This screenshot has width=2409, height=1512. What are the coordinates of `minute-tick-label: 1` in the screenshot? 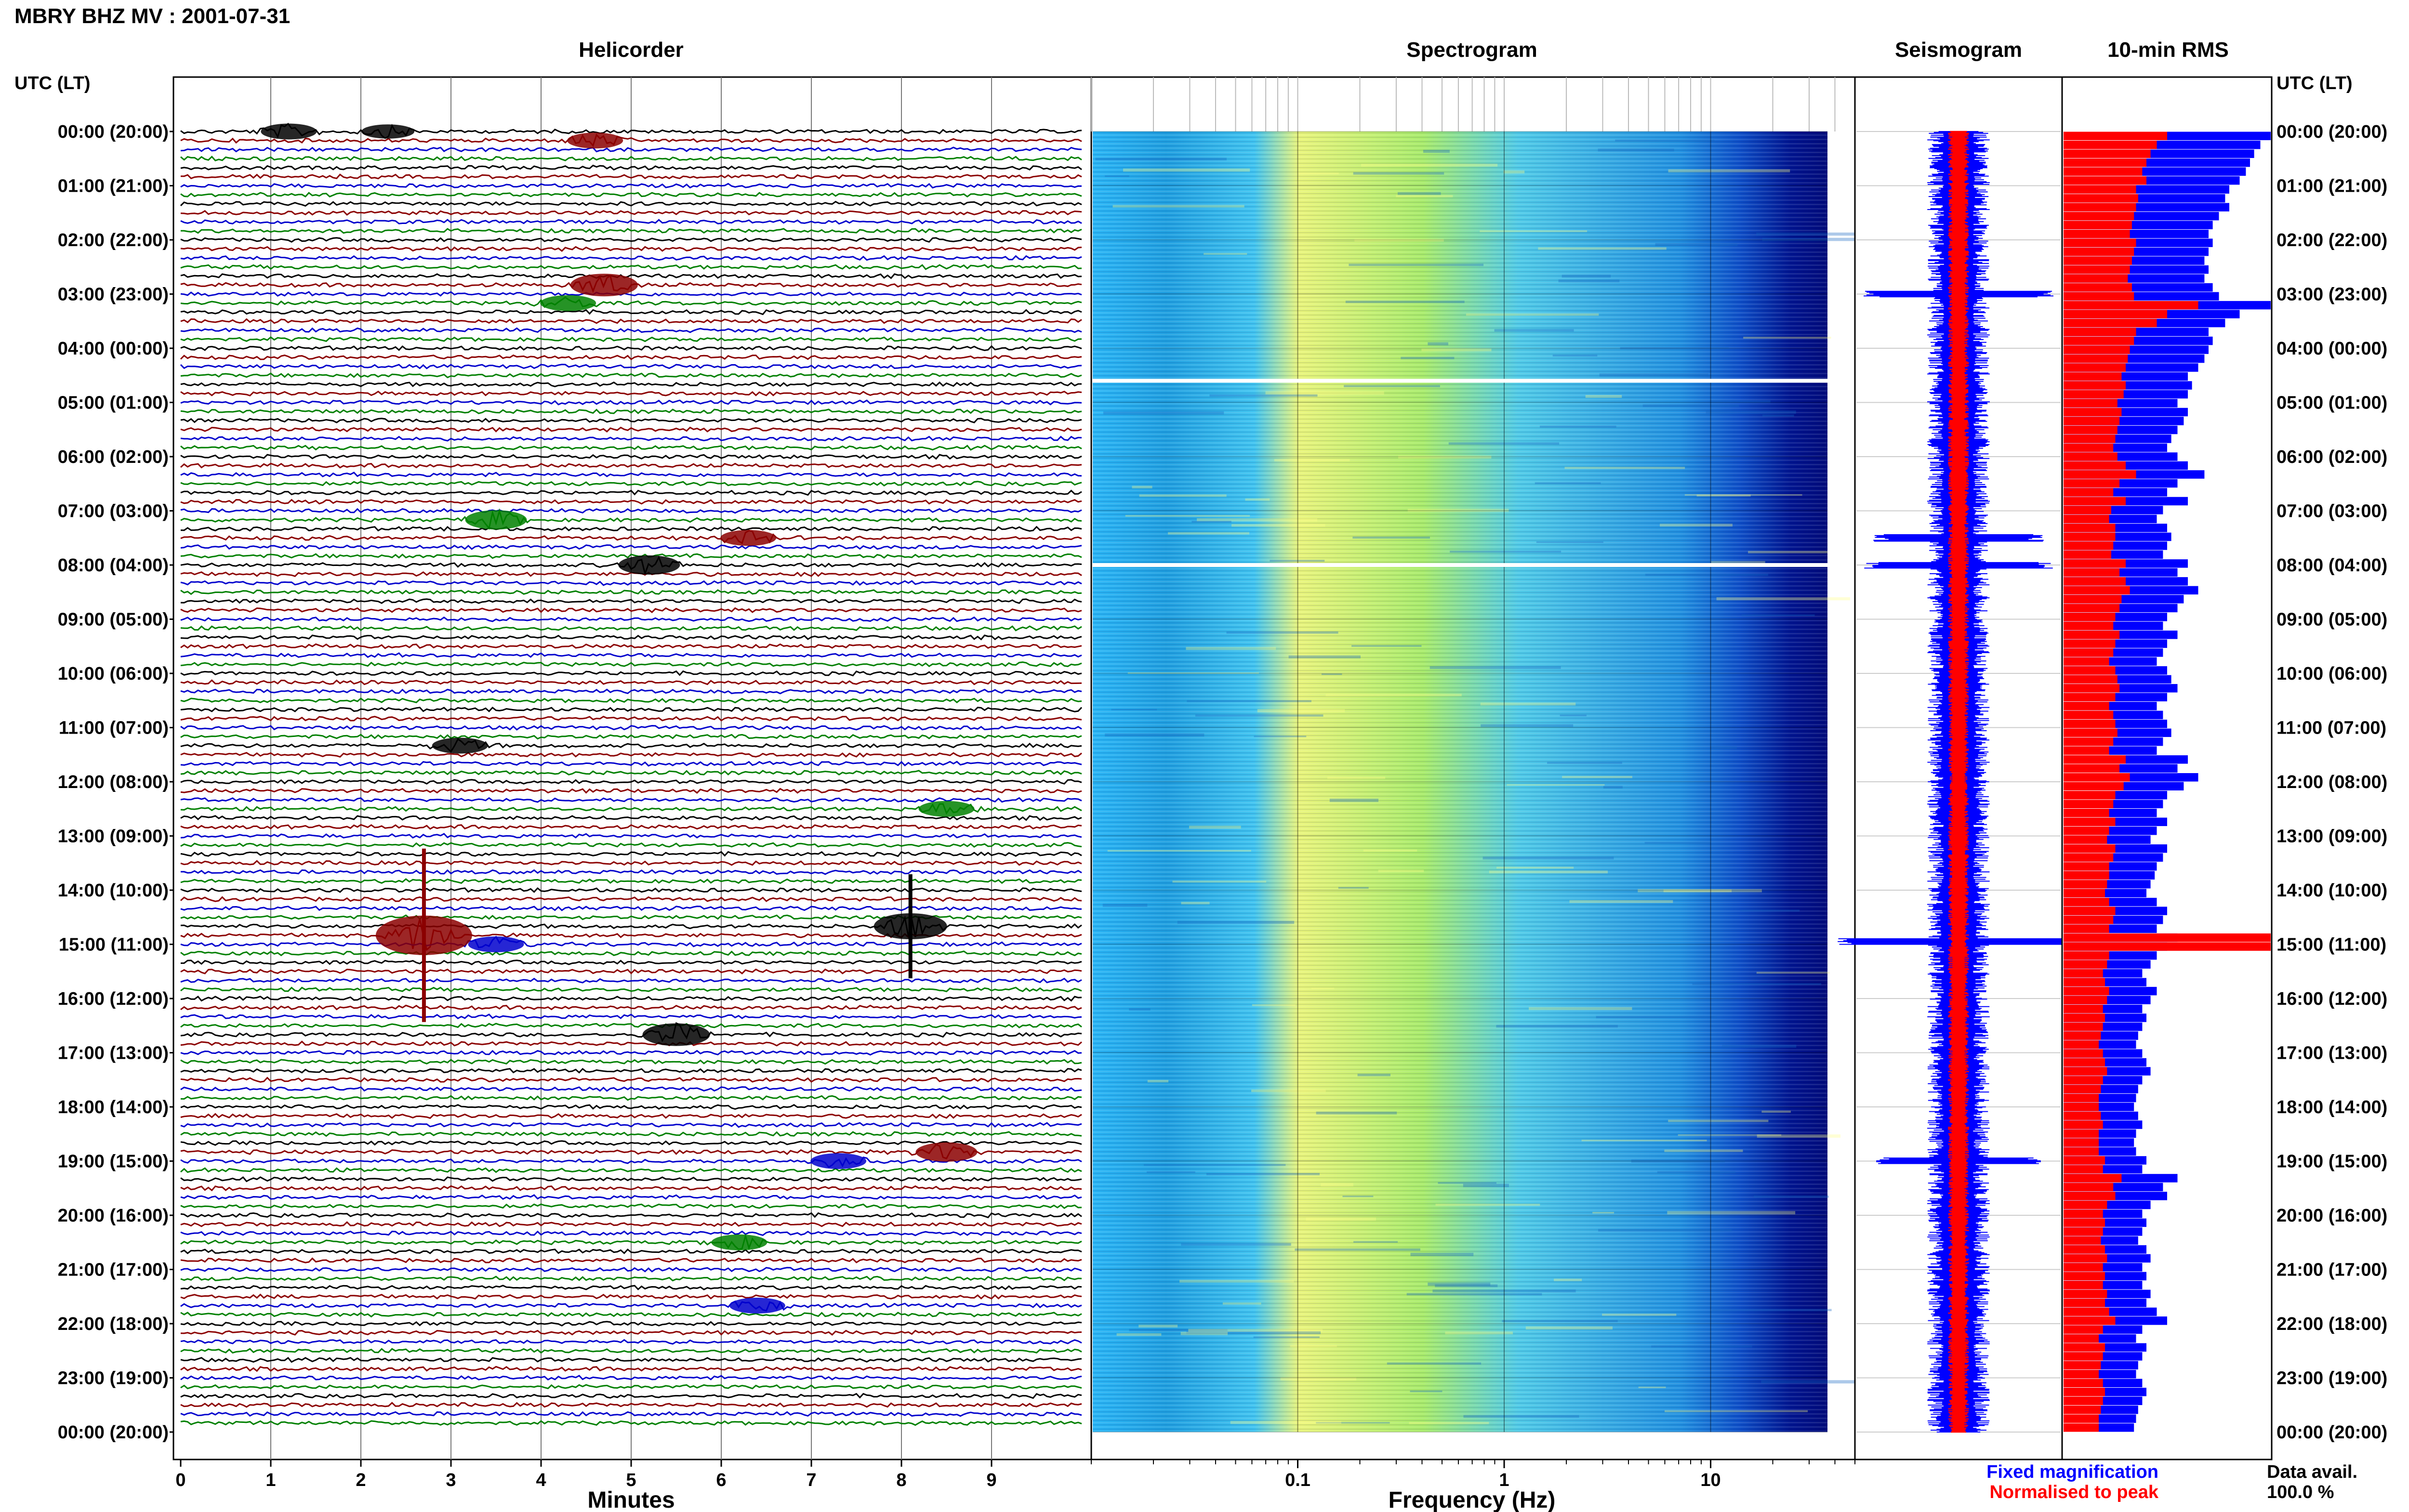 It's located at (270, 1480).